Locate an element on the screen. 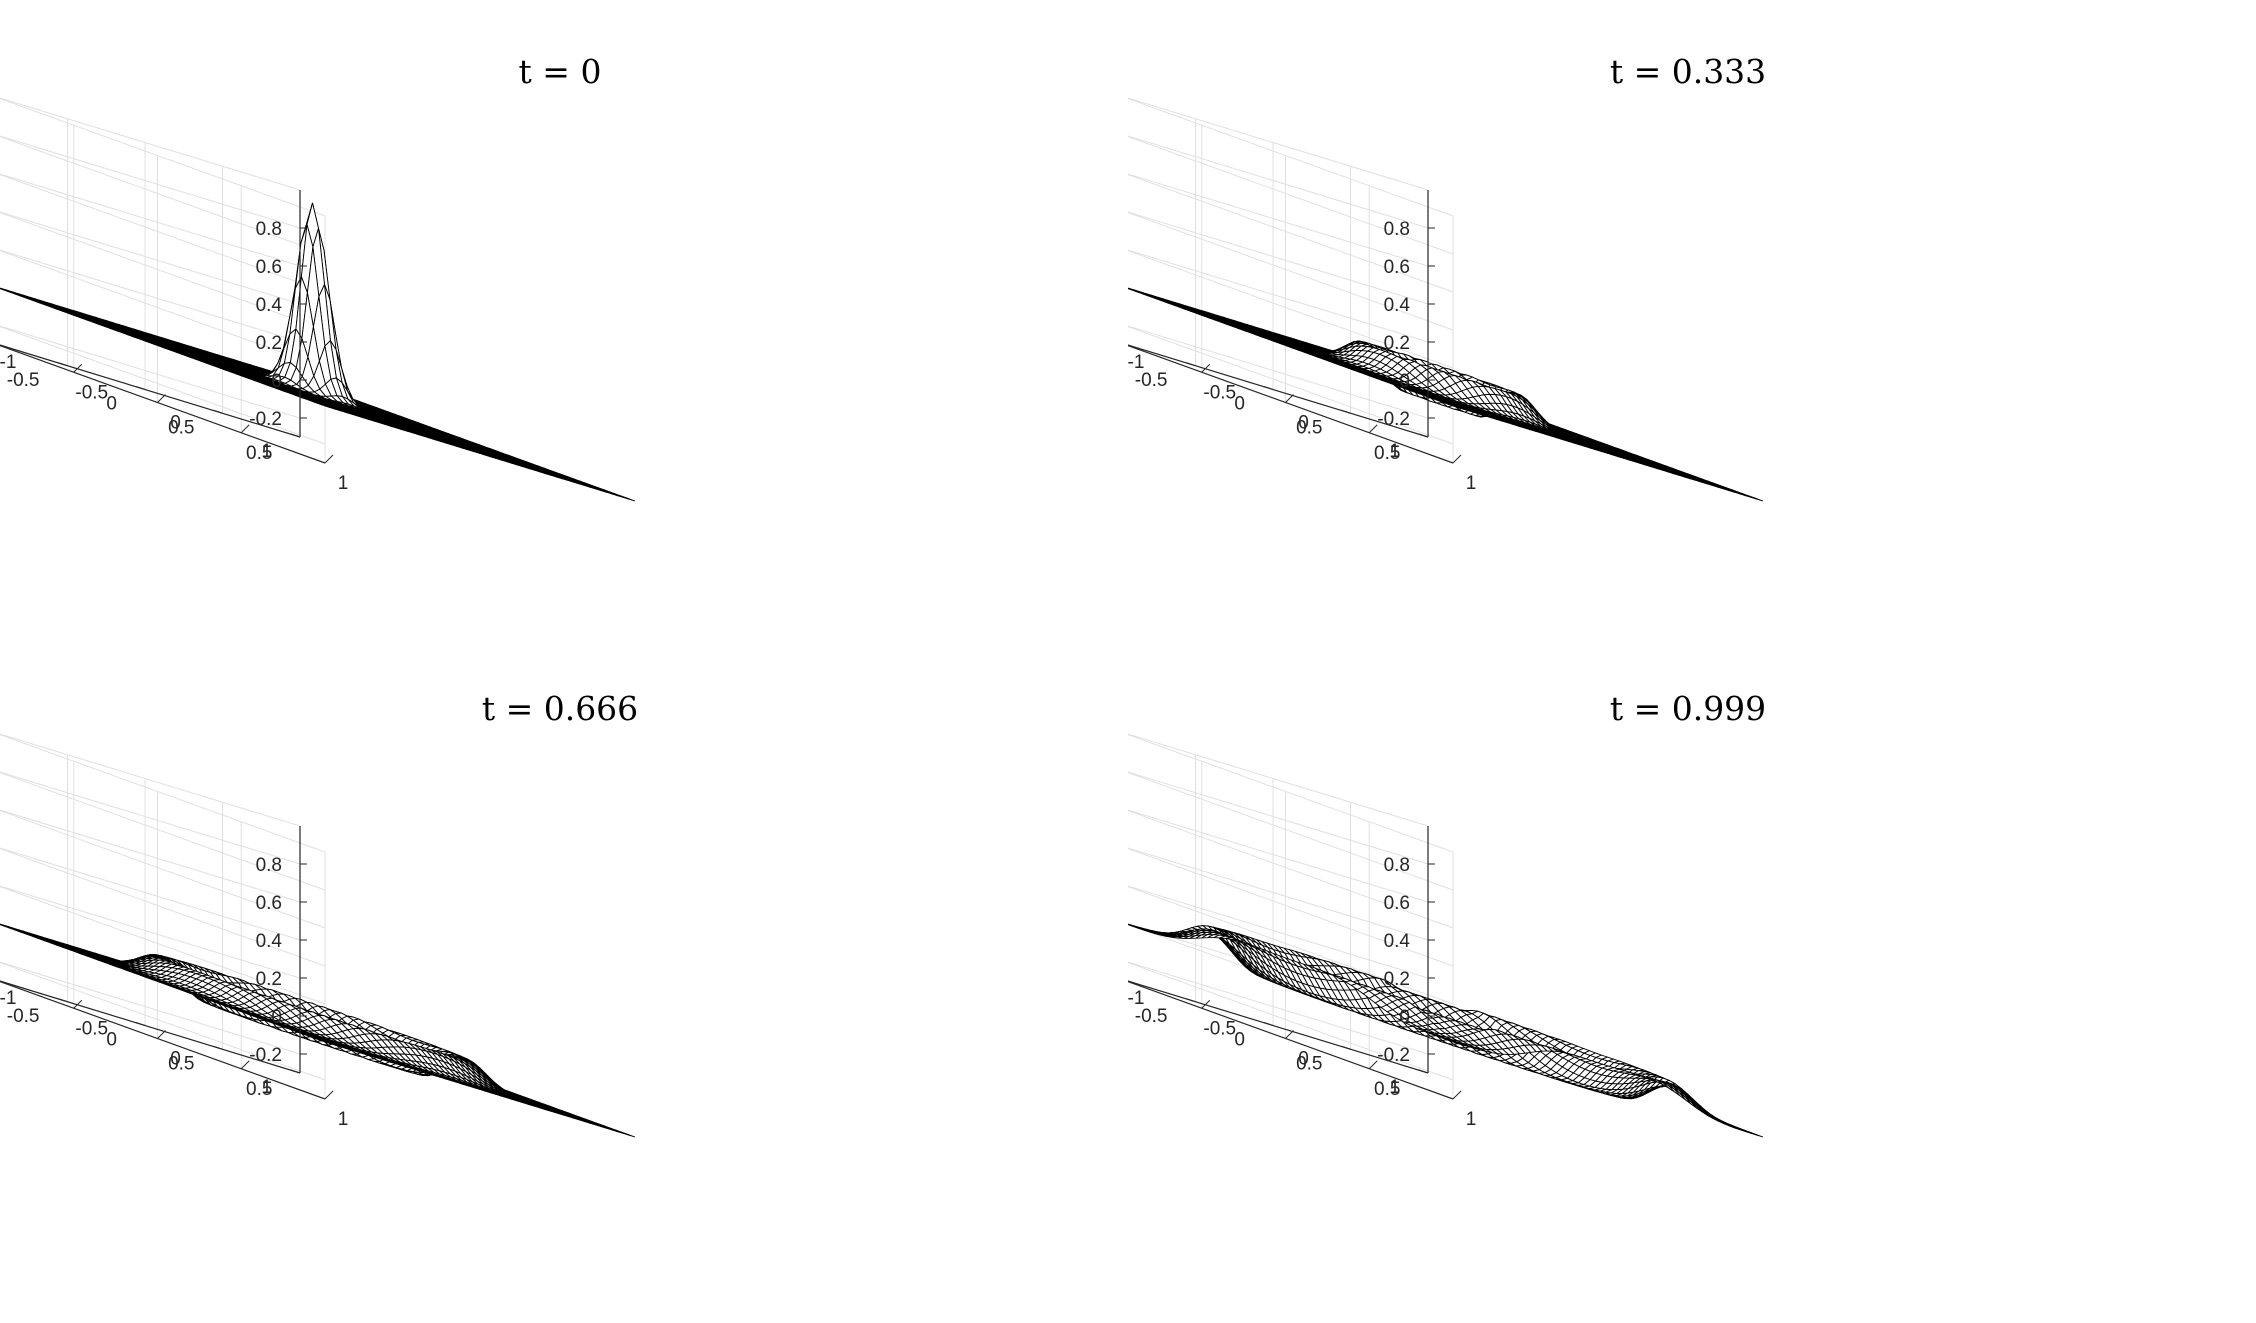 The image size is (2256, 1323). y-tick-label: 1 is located at coordinates (266, 451).